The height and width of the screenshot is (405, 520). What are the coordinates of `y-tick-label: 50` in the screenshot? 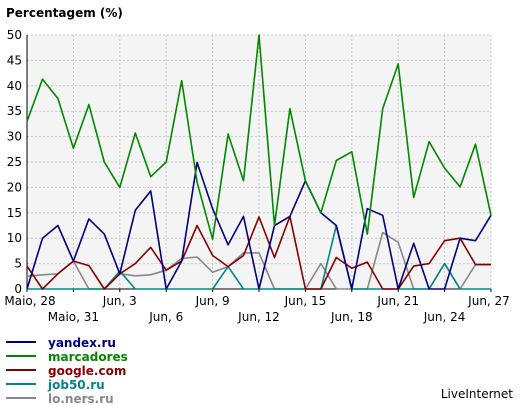 It's located at (14, 35).